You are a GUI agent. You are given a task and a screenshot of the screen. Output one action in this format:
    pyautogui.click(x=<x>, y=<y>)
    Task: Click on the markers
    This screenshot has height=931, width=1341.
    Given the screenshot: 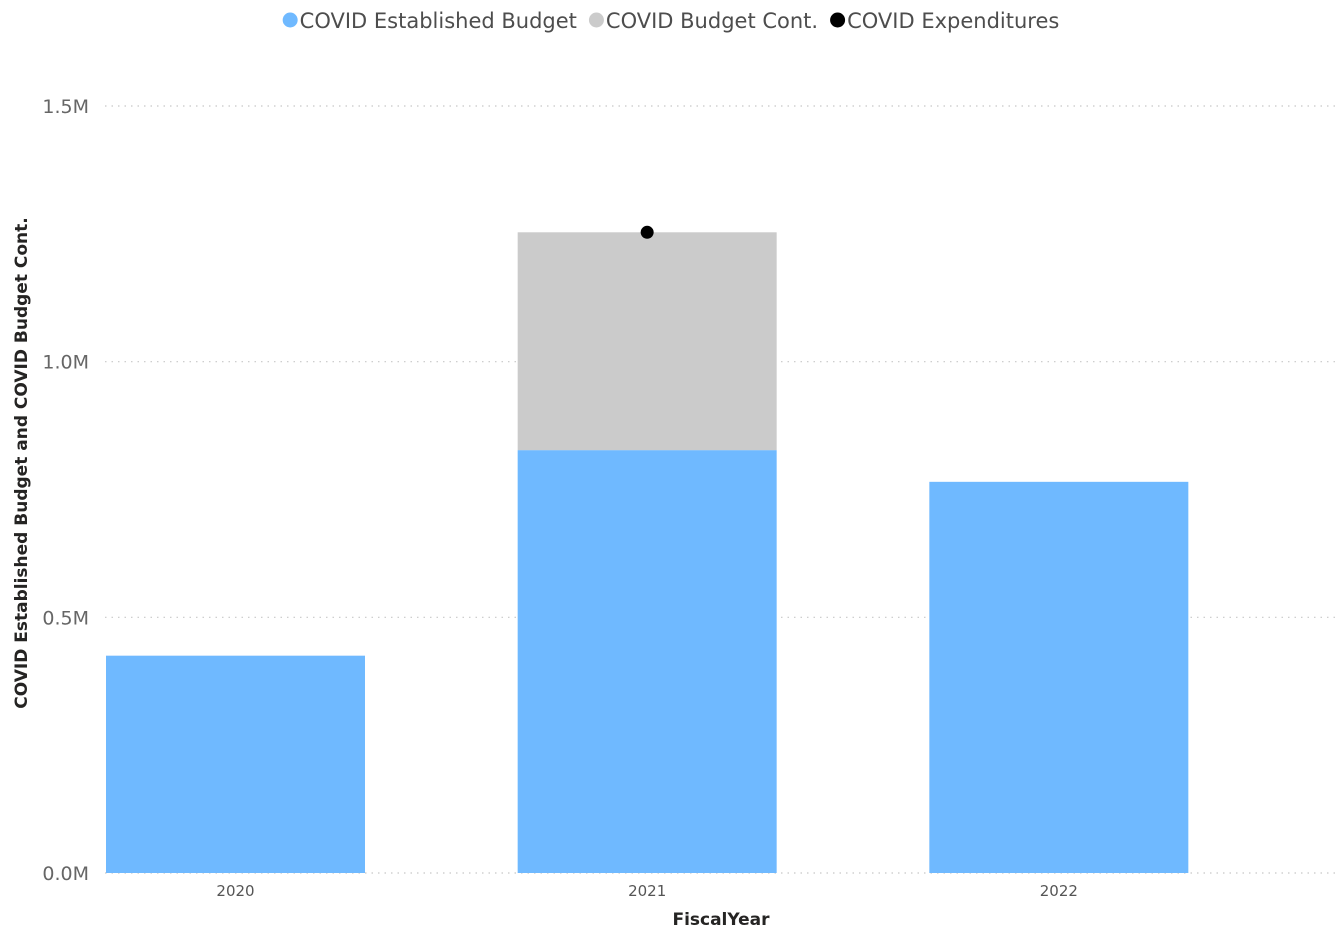 What is the action you would take?
    pyautogui.click(x=647, y=232)
    